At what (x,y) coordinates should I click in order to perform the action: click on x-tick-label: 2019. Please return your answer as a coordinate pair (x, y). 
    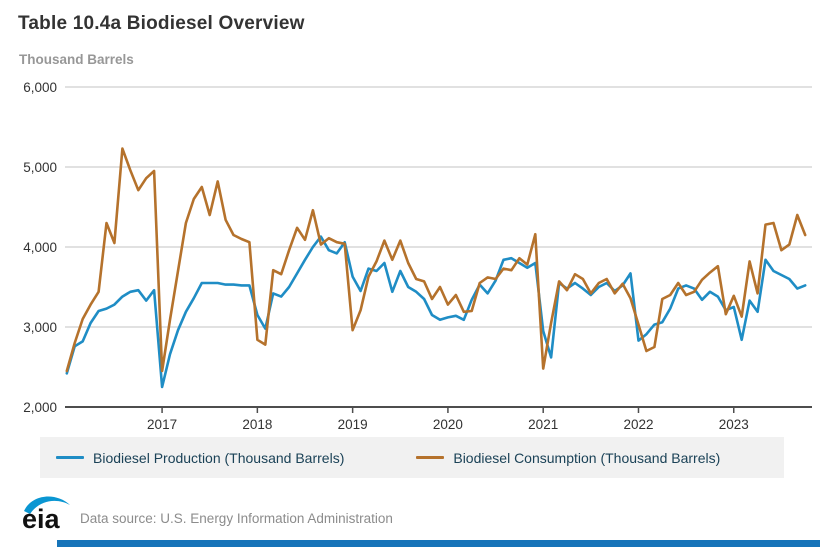
    Looking at the image, I should click on (353, 424).